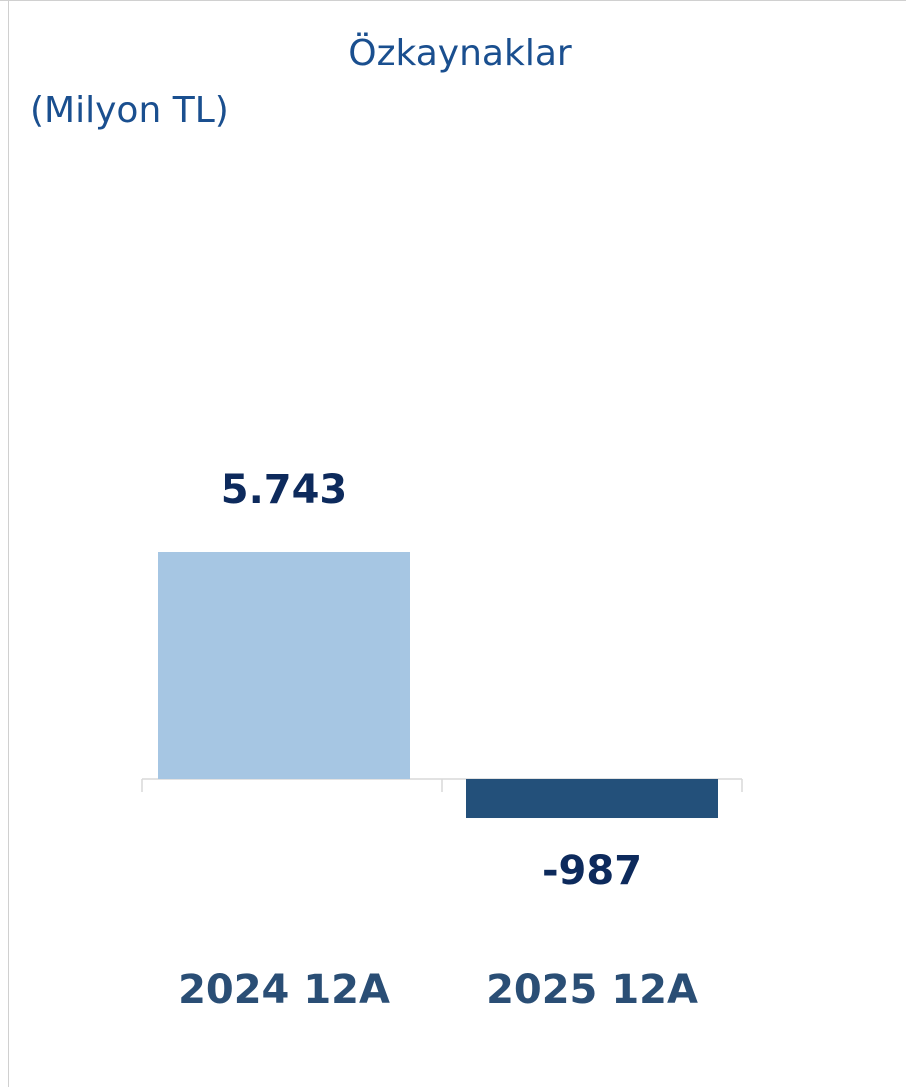 The height and width of the screenshot is (1087, 906). Describe the element at coordinates (592, 990) in the screenshot. I see `x-tick-label: 2025 12A` at that location.